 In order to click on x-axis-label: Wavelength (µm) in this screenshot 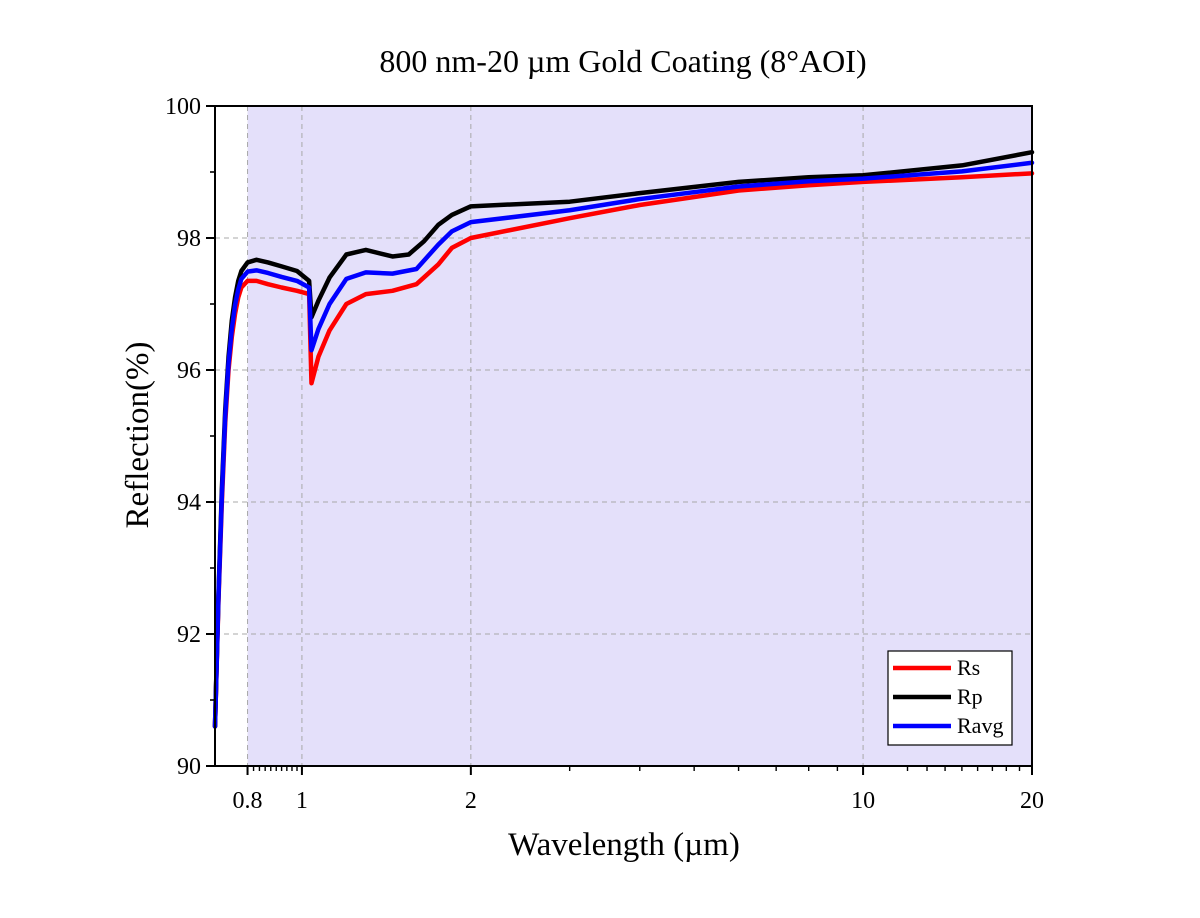, I will do `click(624, 845)`.